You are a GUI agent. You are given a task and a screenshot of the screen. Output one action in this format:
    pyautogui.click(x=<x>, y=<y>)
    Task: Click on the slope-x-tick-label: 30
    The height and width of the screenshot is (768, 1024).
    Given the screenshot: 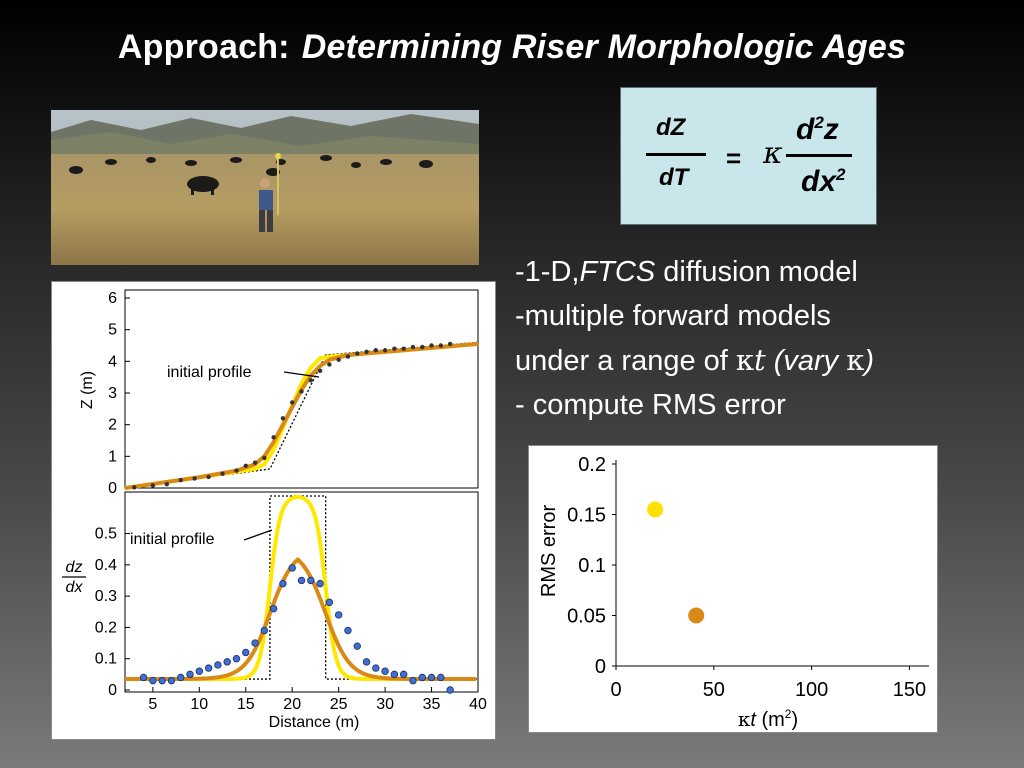 What is the action you would take?
    pyautogui.click(x=385, y=704)
    